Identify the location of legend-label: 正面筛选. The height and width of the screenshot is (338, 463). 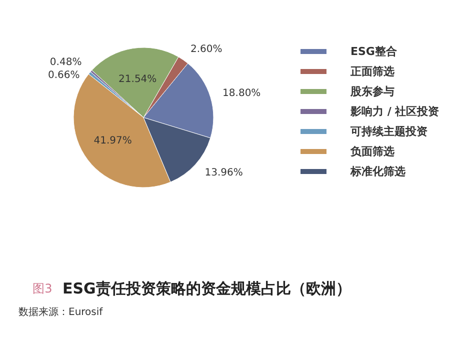
(372, 71).